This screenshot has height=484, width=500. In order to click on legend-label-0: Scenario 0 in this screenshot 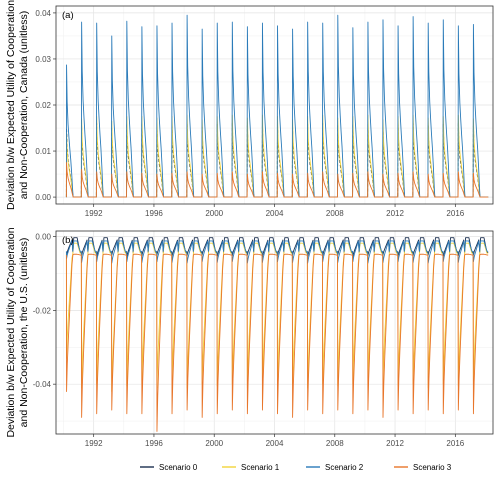, I will do `click(178, 467)`.